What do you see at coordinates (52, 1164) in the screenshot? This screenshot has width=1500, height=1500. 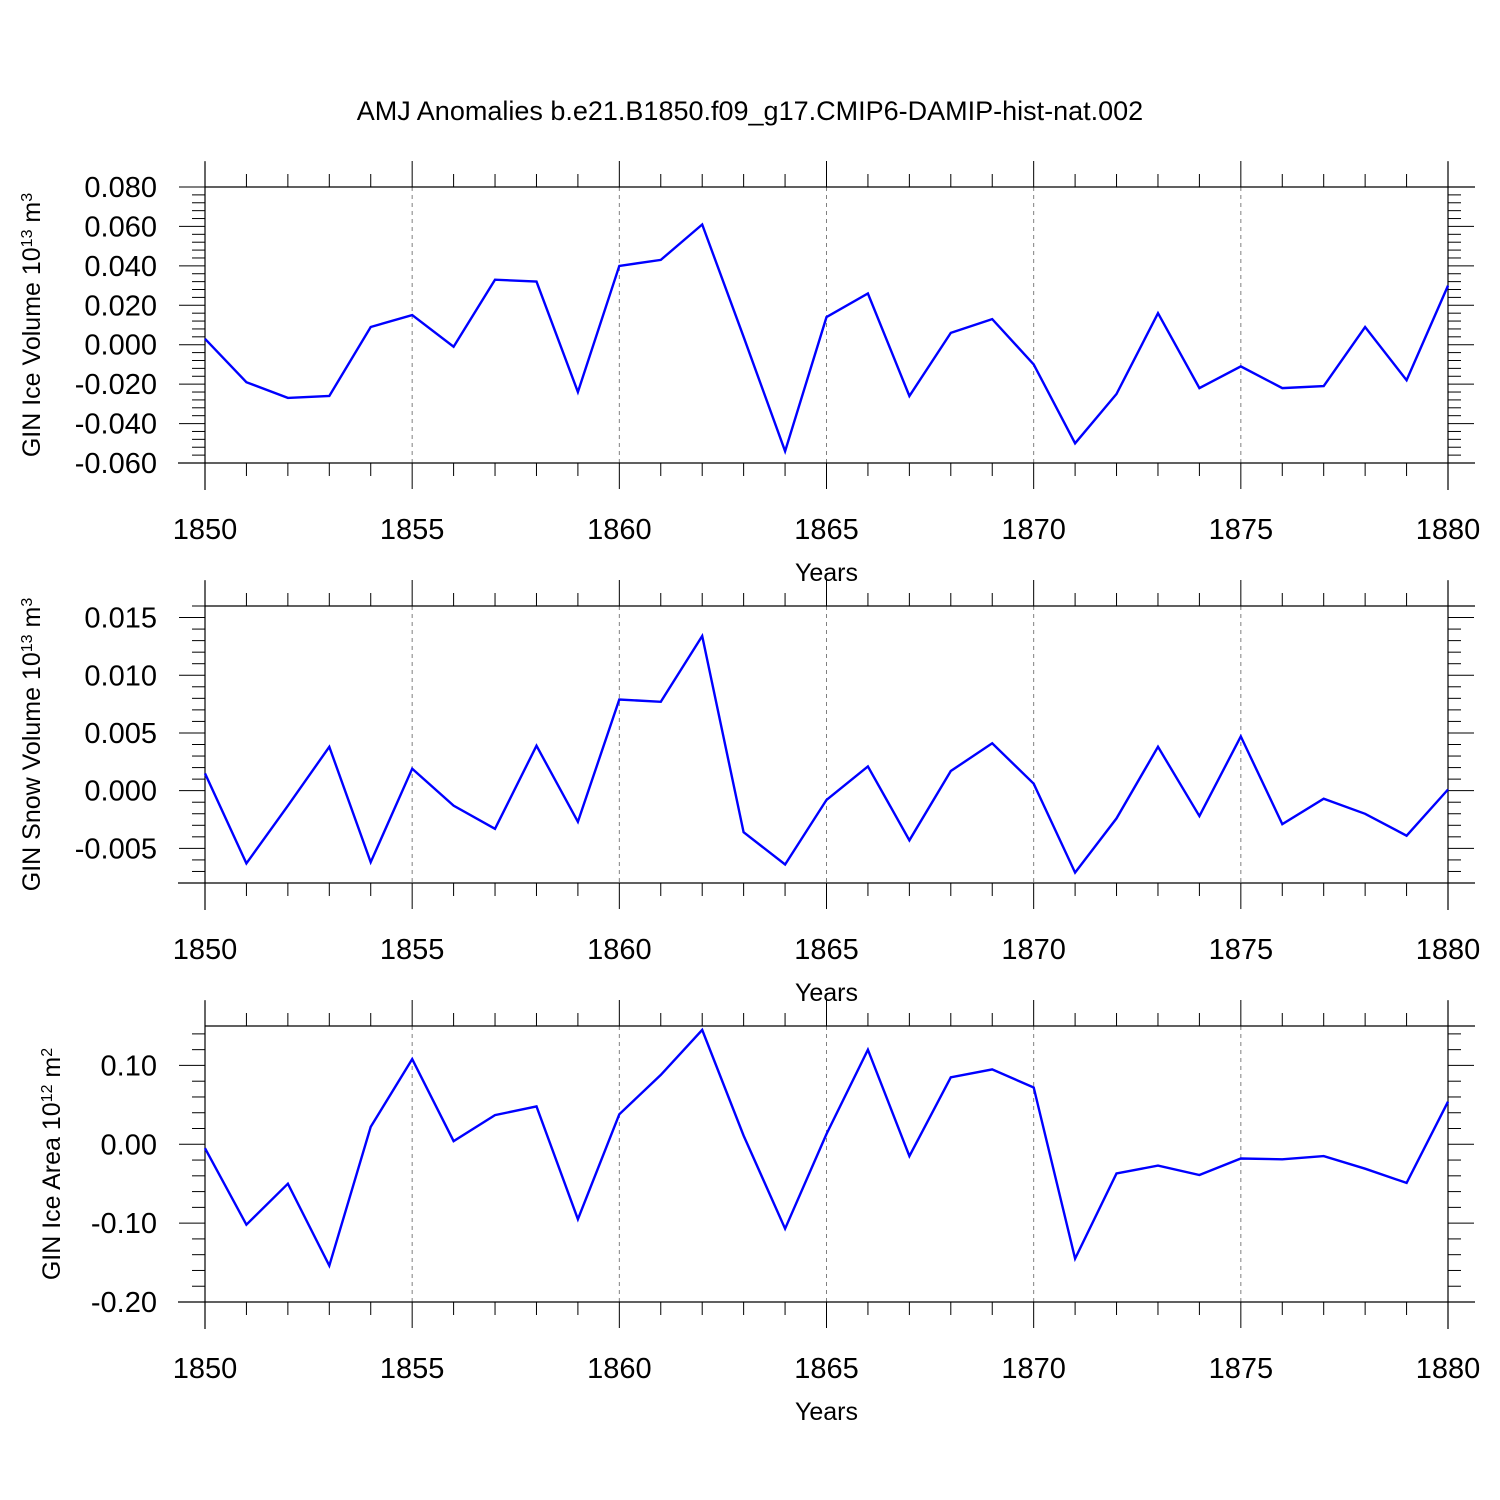 I see `y-axis-label: GIN Ice Area 1012 m2` at bounding box center [52, 1164].